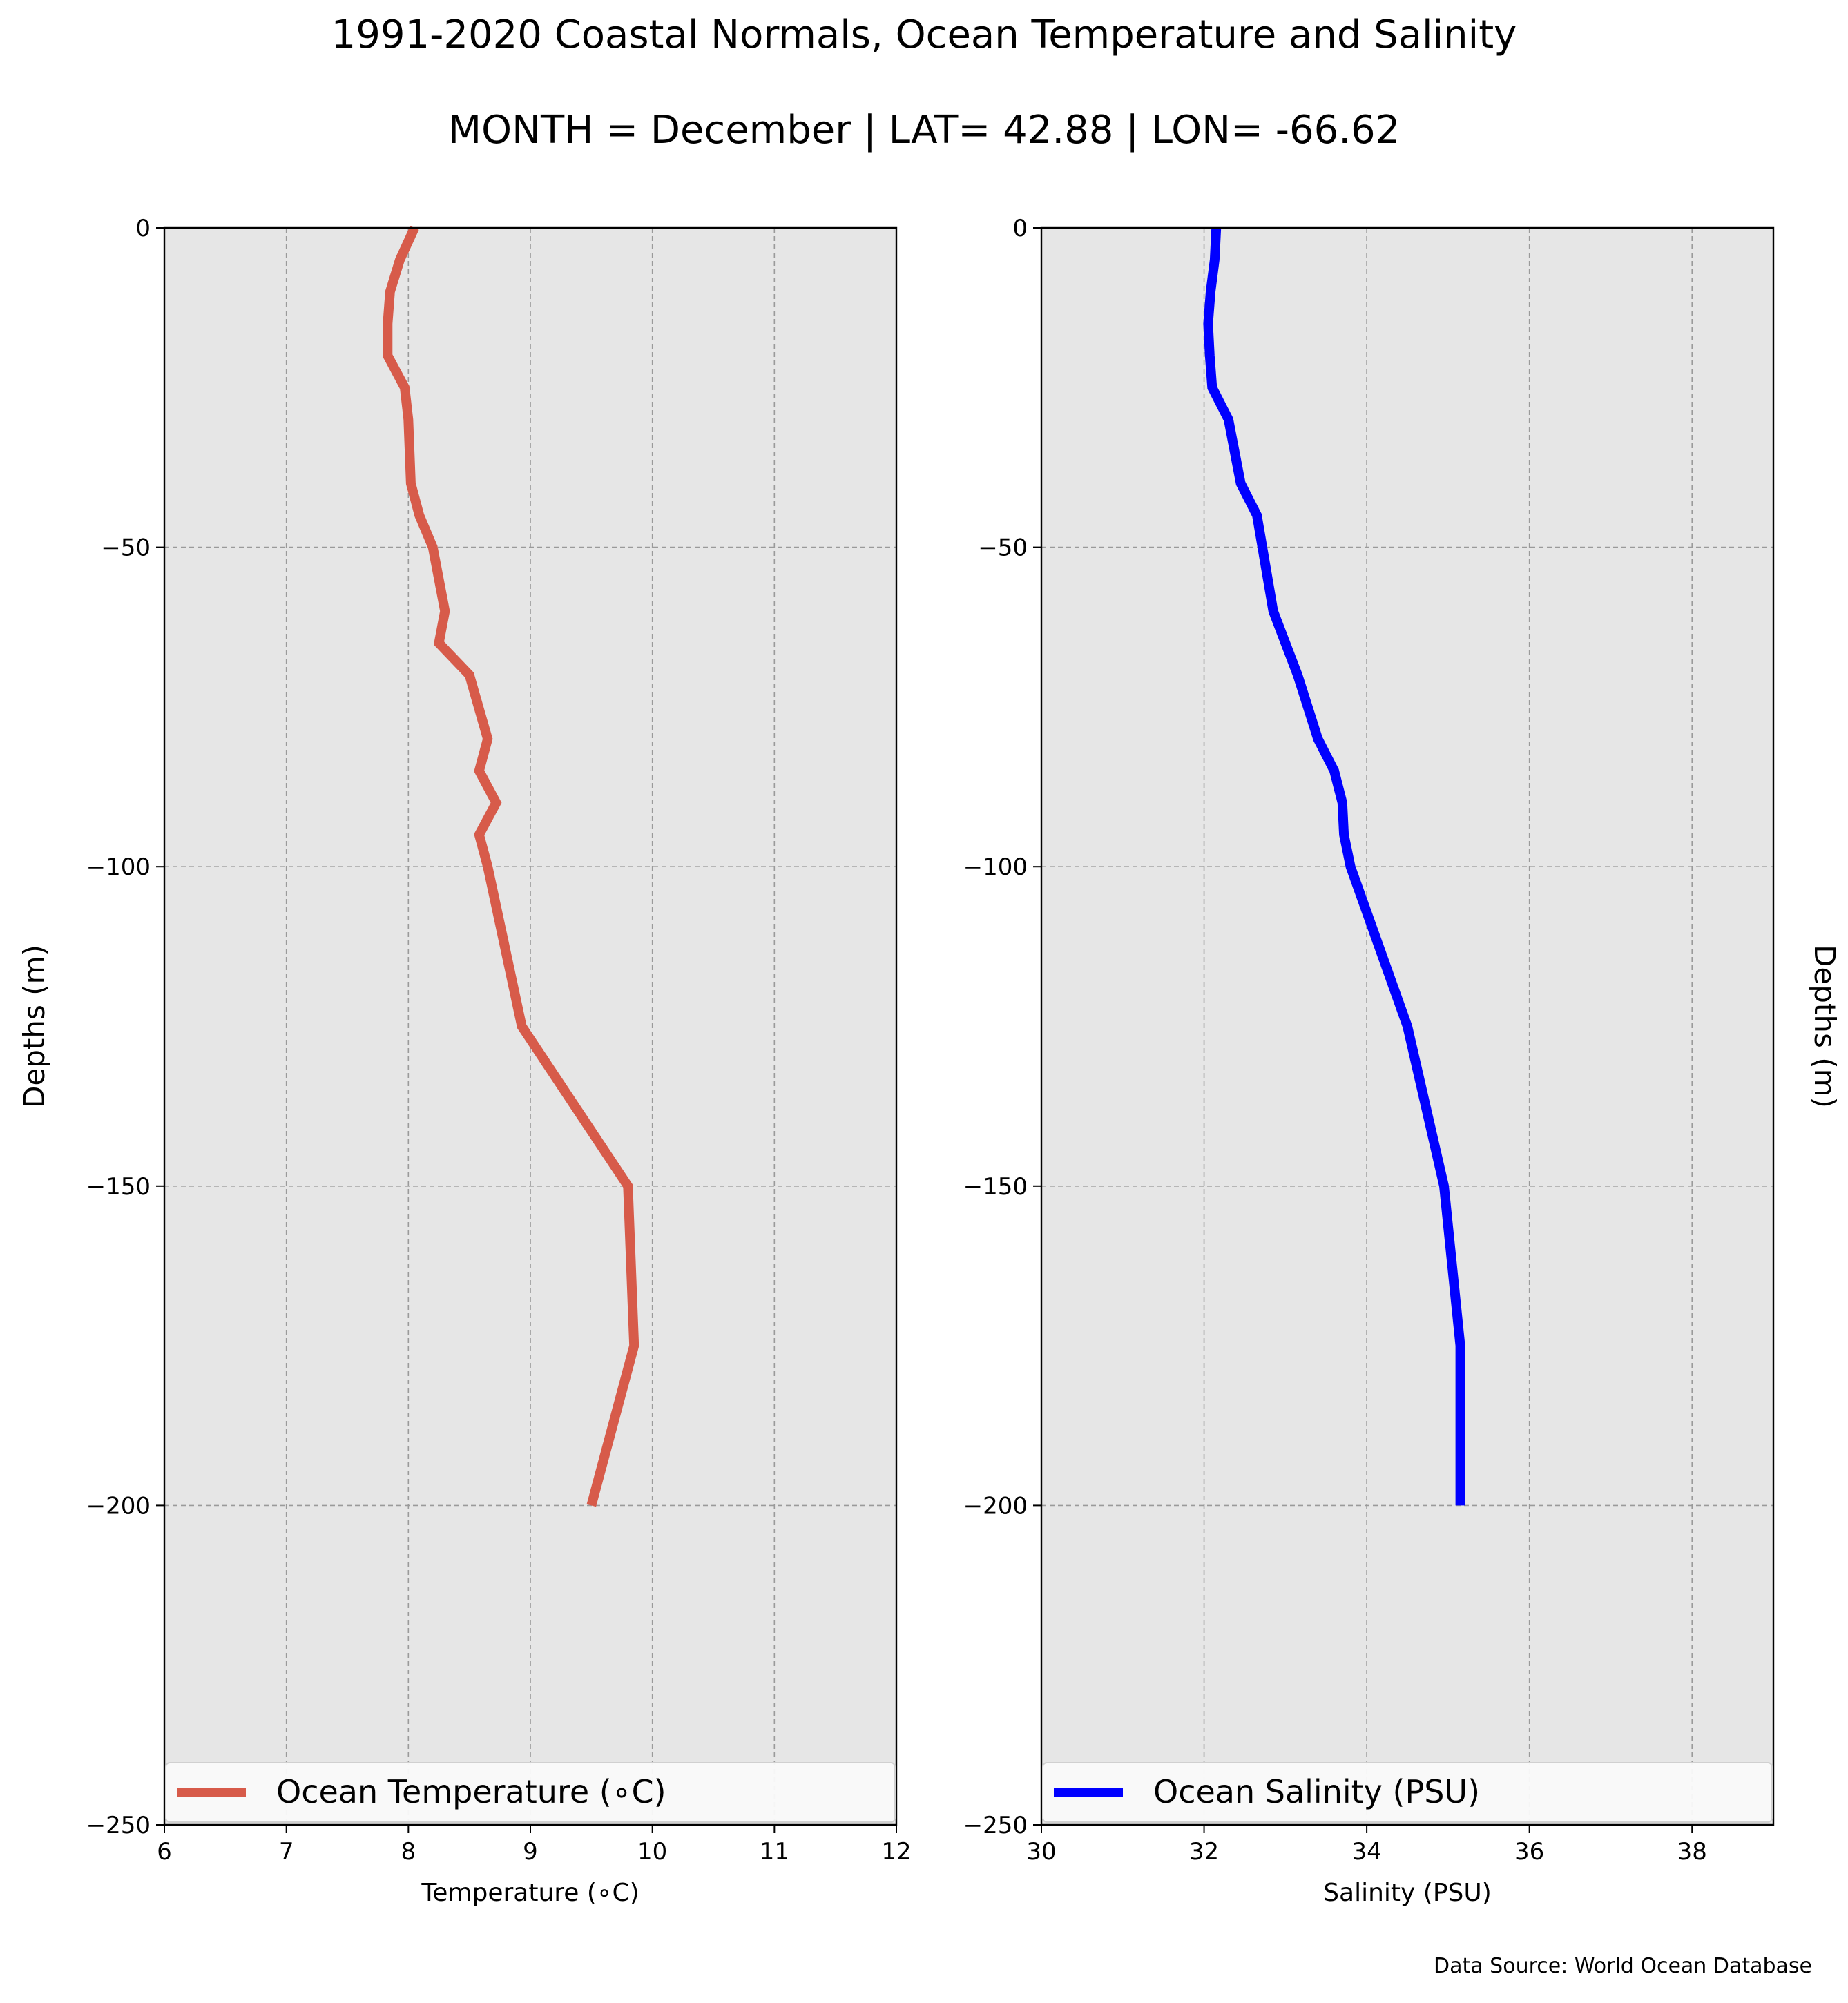 Image resolution: width=1848 pixels, height=2003 pixels. Describe the element at coordinates (652, 1852) in the screenshot. I see `temperature-x-tick-label: 10` at that location.